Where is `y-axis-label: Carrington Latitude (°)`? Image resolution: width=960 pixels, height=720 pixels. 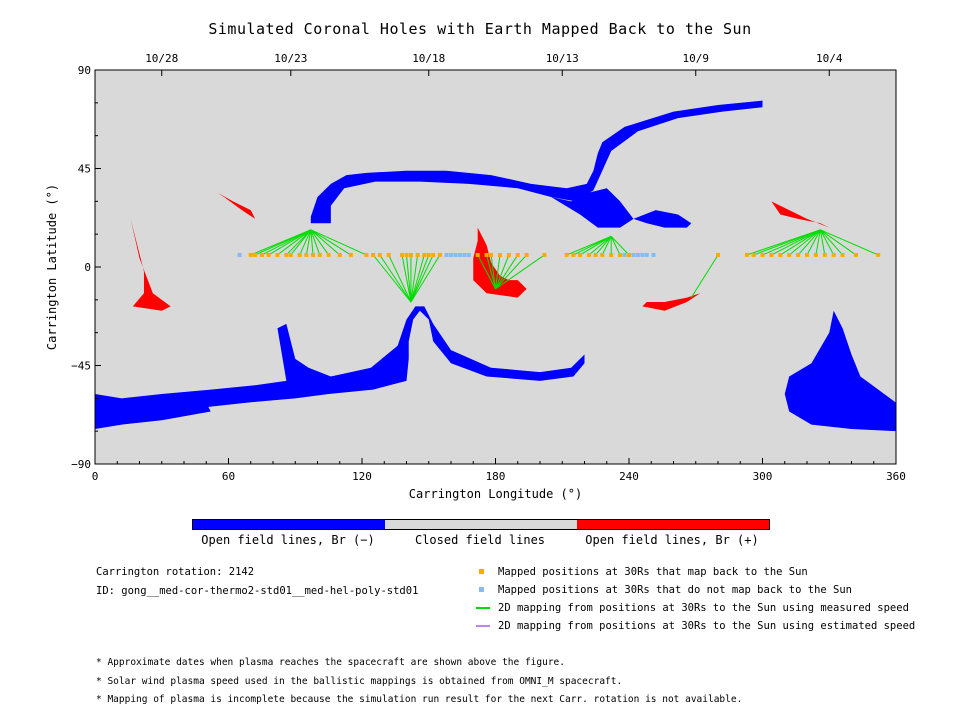 y-axis-label: Carrington Latitude (°) is located at coordinates (52, 267).